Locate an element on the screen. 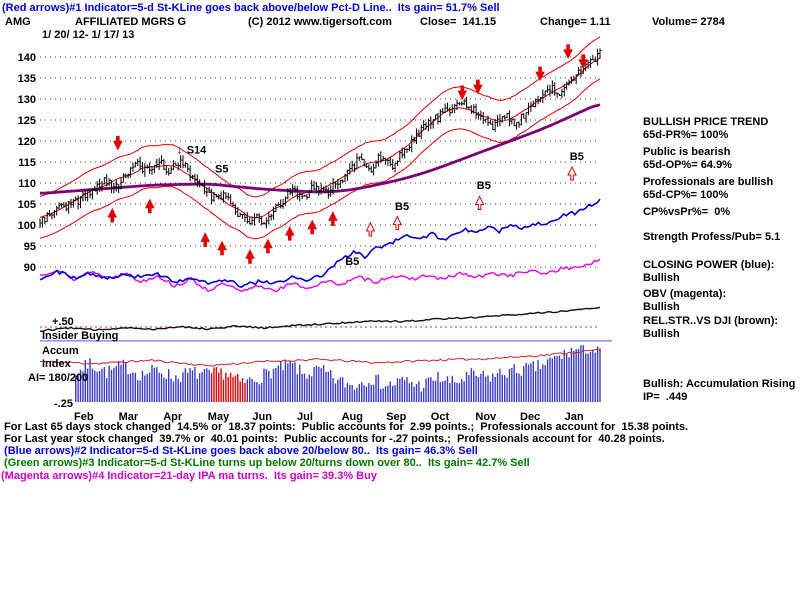  right-panel-line-13: Bullish is located at coordinates (661, 334).